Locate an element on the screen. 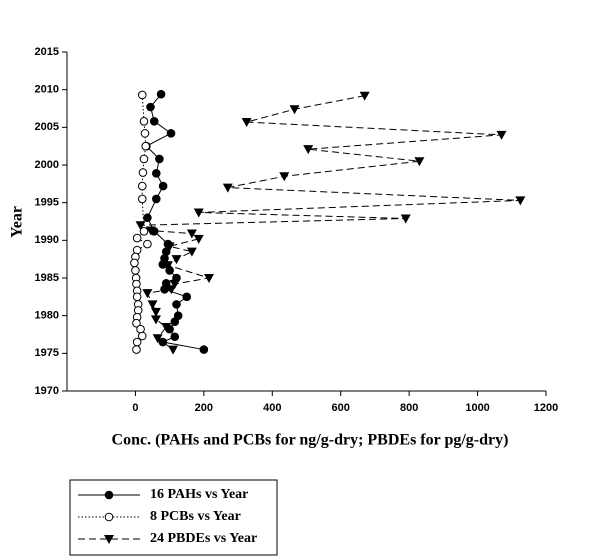 This screenshot has width=593, height=559. legend-label: 8 PCBs vs Year is located at coordinates (195, 516).